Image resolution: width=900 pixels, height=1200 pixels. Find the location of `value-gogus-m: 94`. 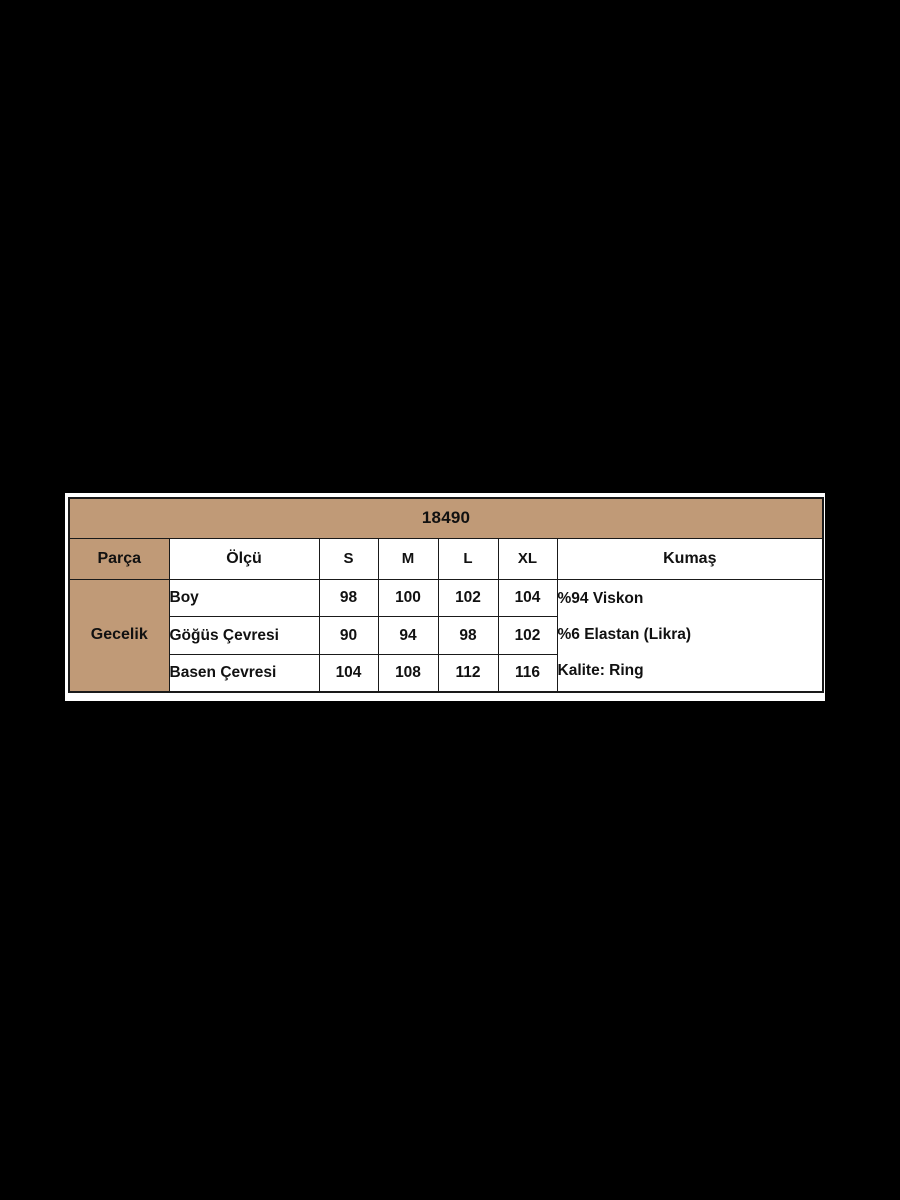

value-gogus-m: 94 is located at coordinates (408, 635).